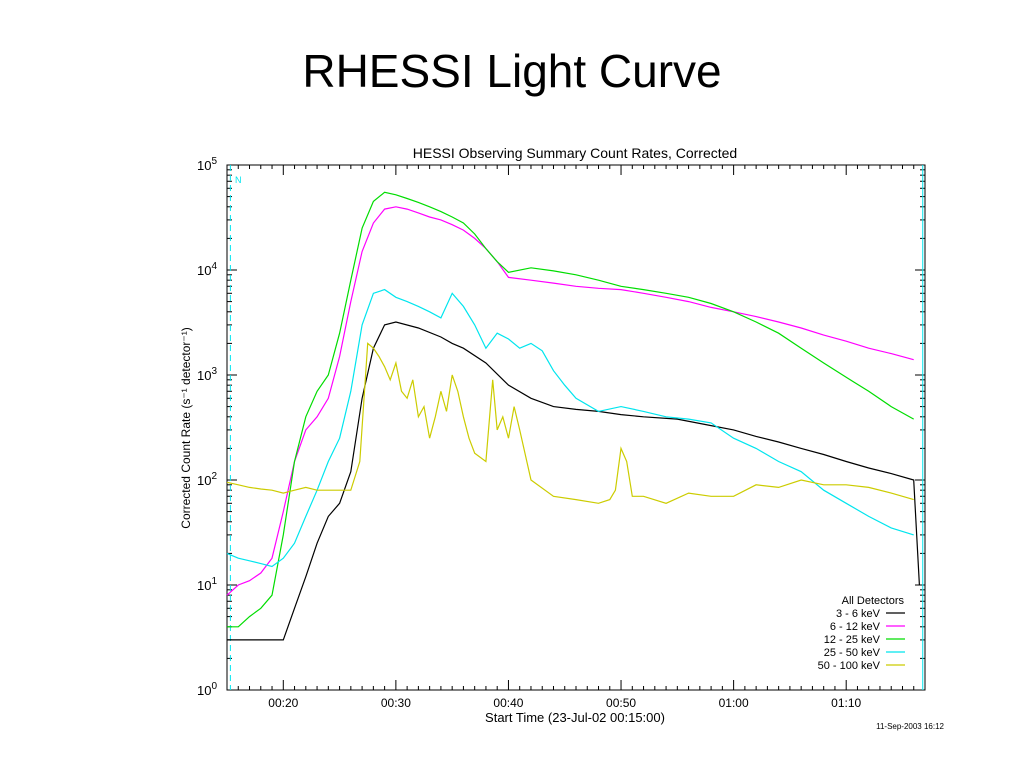  What do you see at coordinates (207, 164) in the screenshot?
I see `y-tick-label: 10⁵` at bounding box center [207, 164].